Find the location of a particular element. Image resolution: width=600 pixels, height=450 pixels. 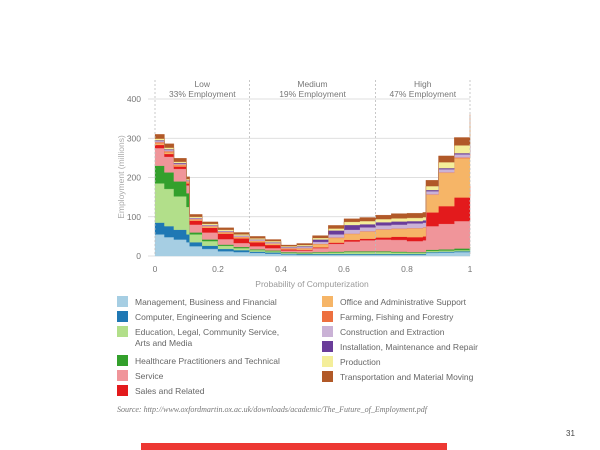

legend-item: Transportation and Material Moving is located at coordinates (400, 378).